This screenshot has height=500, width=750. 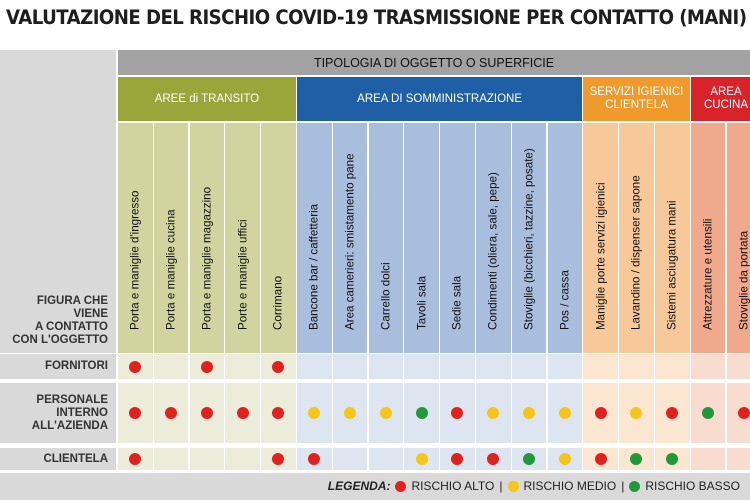 What do you see at coordinates (171, 269) in the screenshot?
I see `column-label: Porta e maniglie cucina` at bounding box center [171, 269].